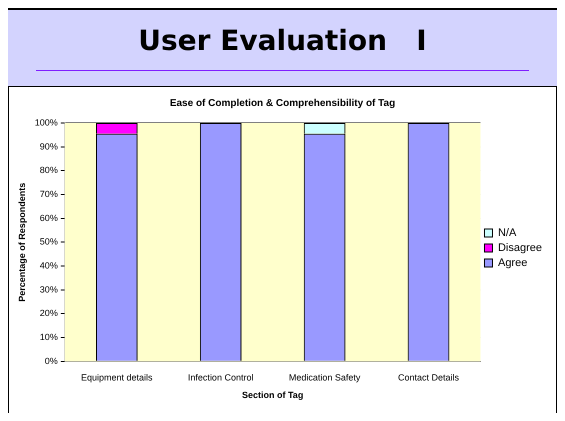  I want to click on y-tick-label: 40%, so click(49, 265).